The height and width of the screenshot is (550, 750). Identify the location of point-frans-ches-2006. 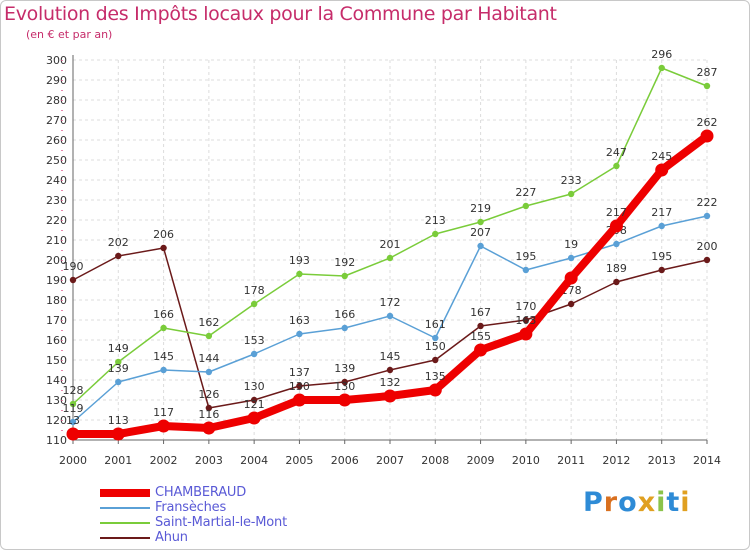
(344, 328).